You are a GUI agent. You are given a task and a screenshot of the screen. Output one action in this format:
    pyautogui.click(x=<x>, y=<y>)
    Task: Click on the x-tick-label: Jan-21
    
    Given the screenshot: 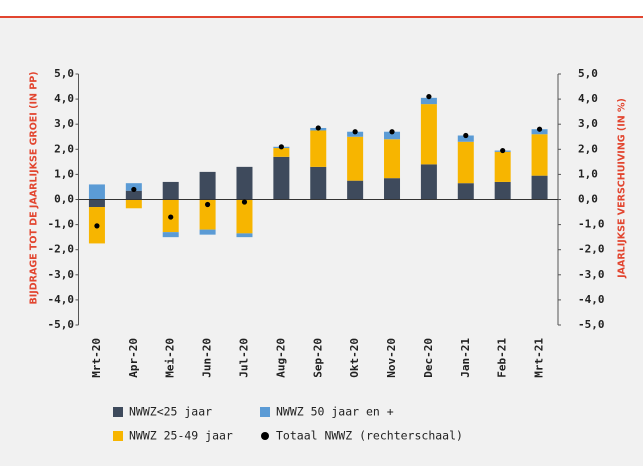 What is the action you would take?
    pyautogui.click(x=465, y=358)
    